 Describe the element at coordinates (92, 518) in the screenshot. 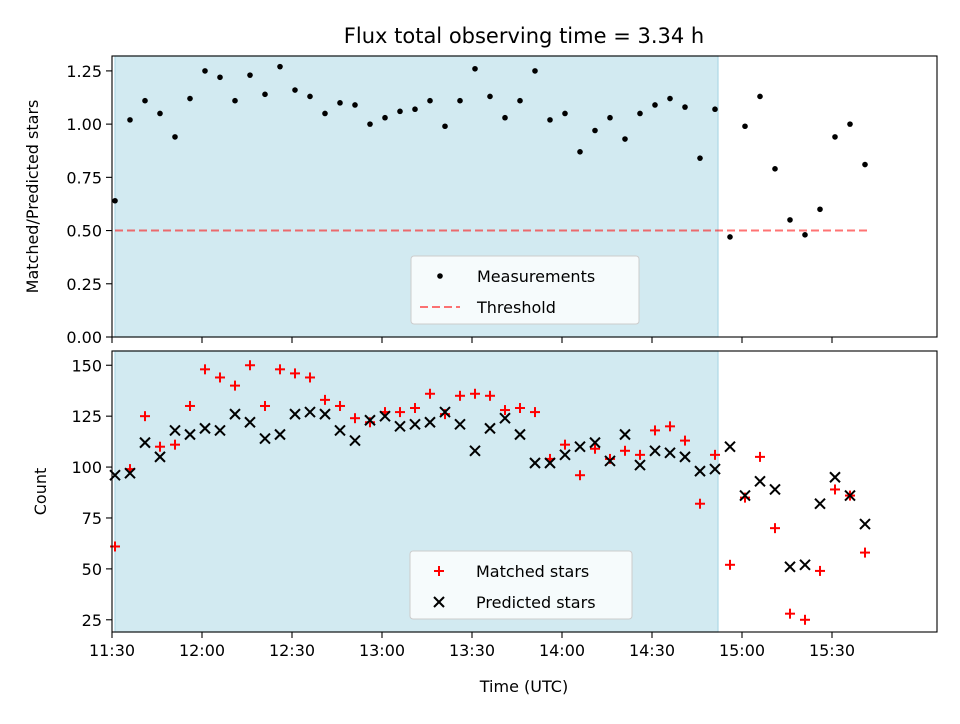

I see `y-tick-label: 75` at that location.